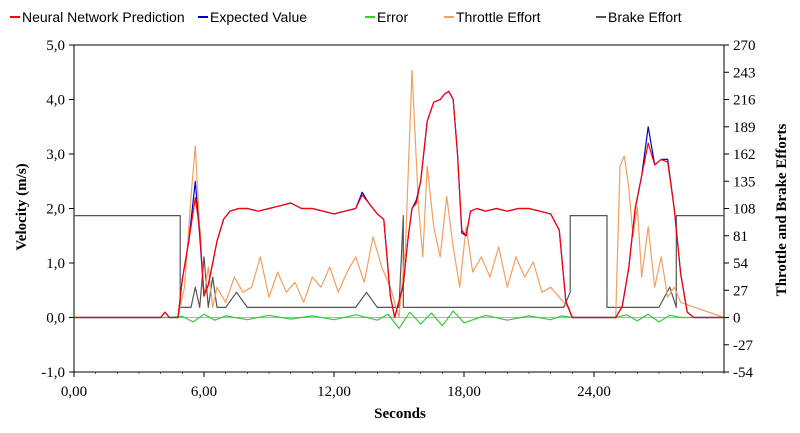 Image resolution: width=800 pixels, height=433 pixels. What do you see at coordinates (55, 46) in the screenshot?
I see `y-tick-label: 5,0` at bounding box center [55, 46].